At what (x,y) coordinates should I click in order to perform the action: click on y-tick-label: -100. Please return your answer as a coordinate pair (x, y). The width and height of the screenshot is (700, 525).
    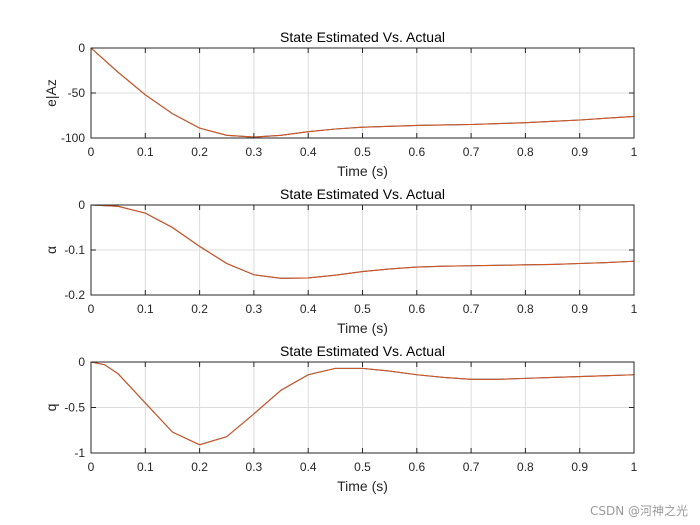
    Looking at the image, I should click on (73, 138).